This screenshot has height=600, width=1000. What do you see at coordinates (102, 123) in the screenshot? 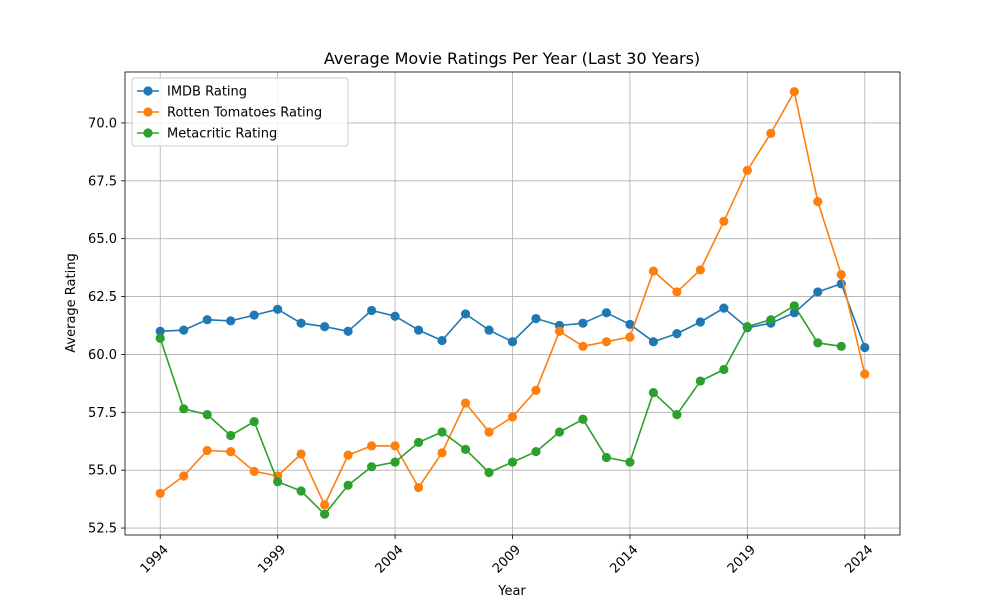
I see `y-tick-label: 70.0` at bounding box center [102, 123].